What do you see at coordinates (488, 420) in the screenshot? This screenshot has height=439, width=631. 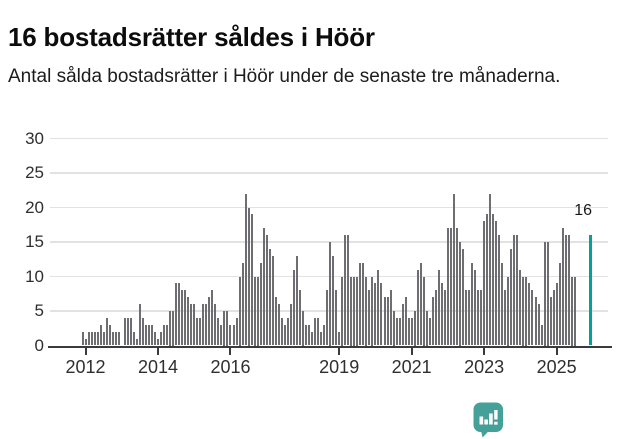 I see `newsworthy-logo-icon` at bounding box center [488, 420].